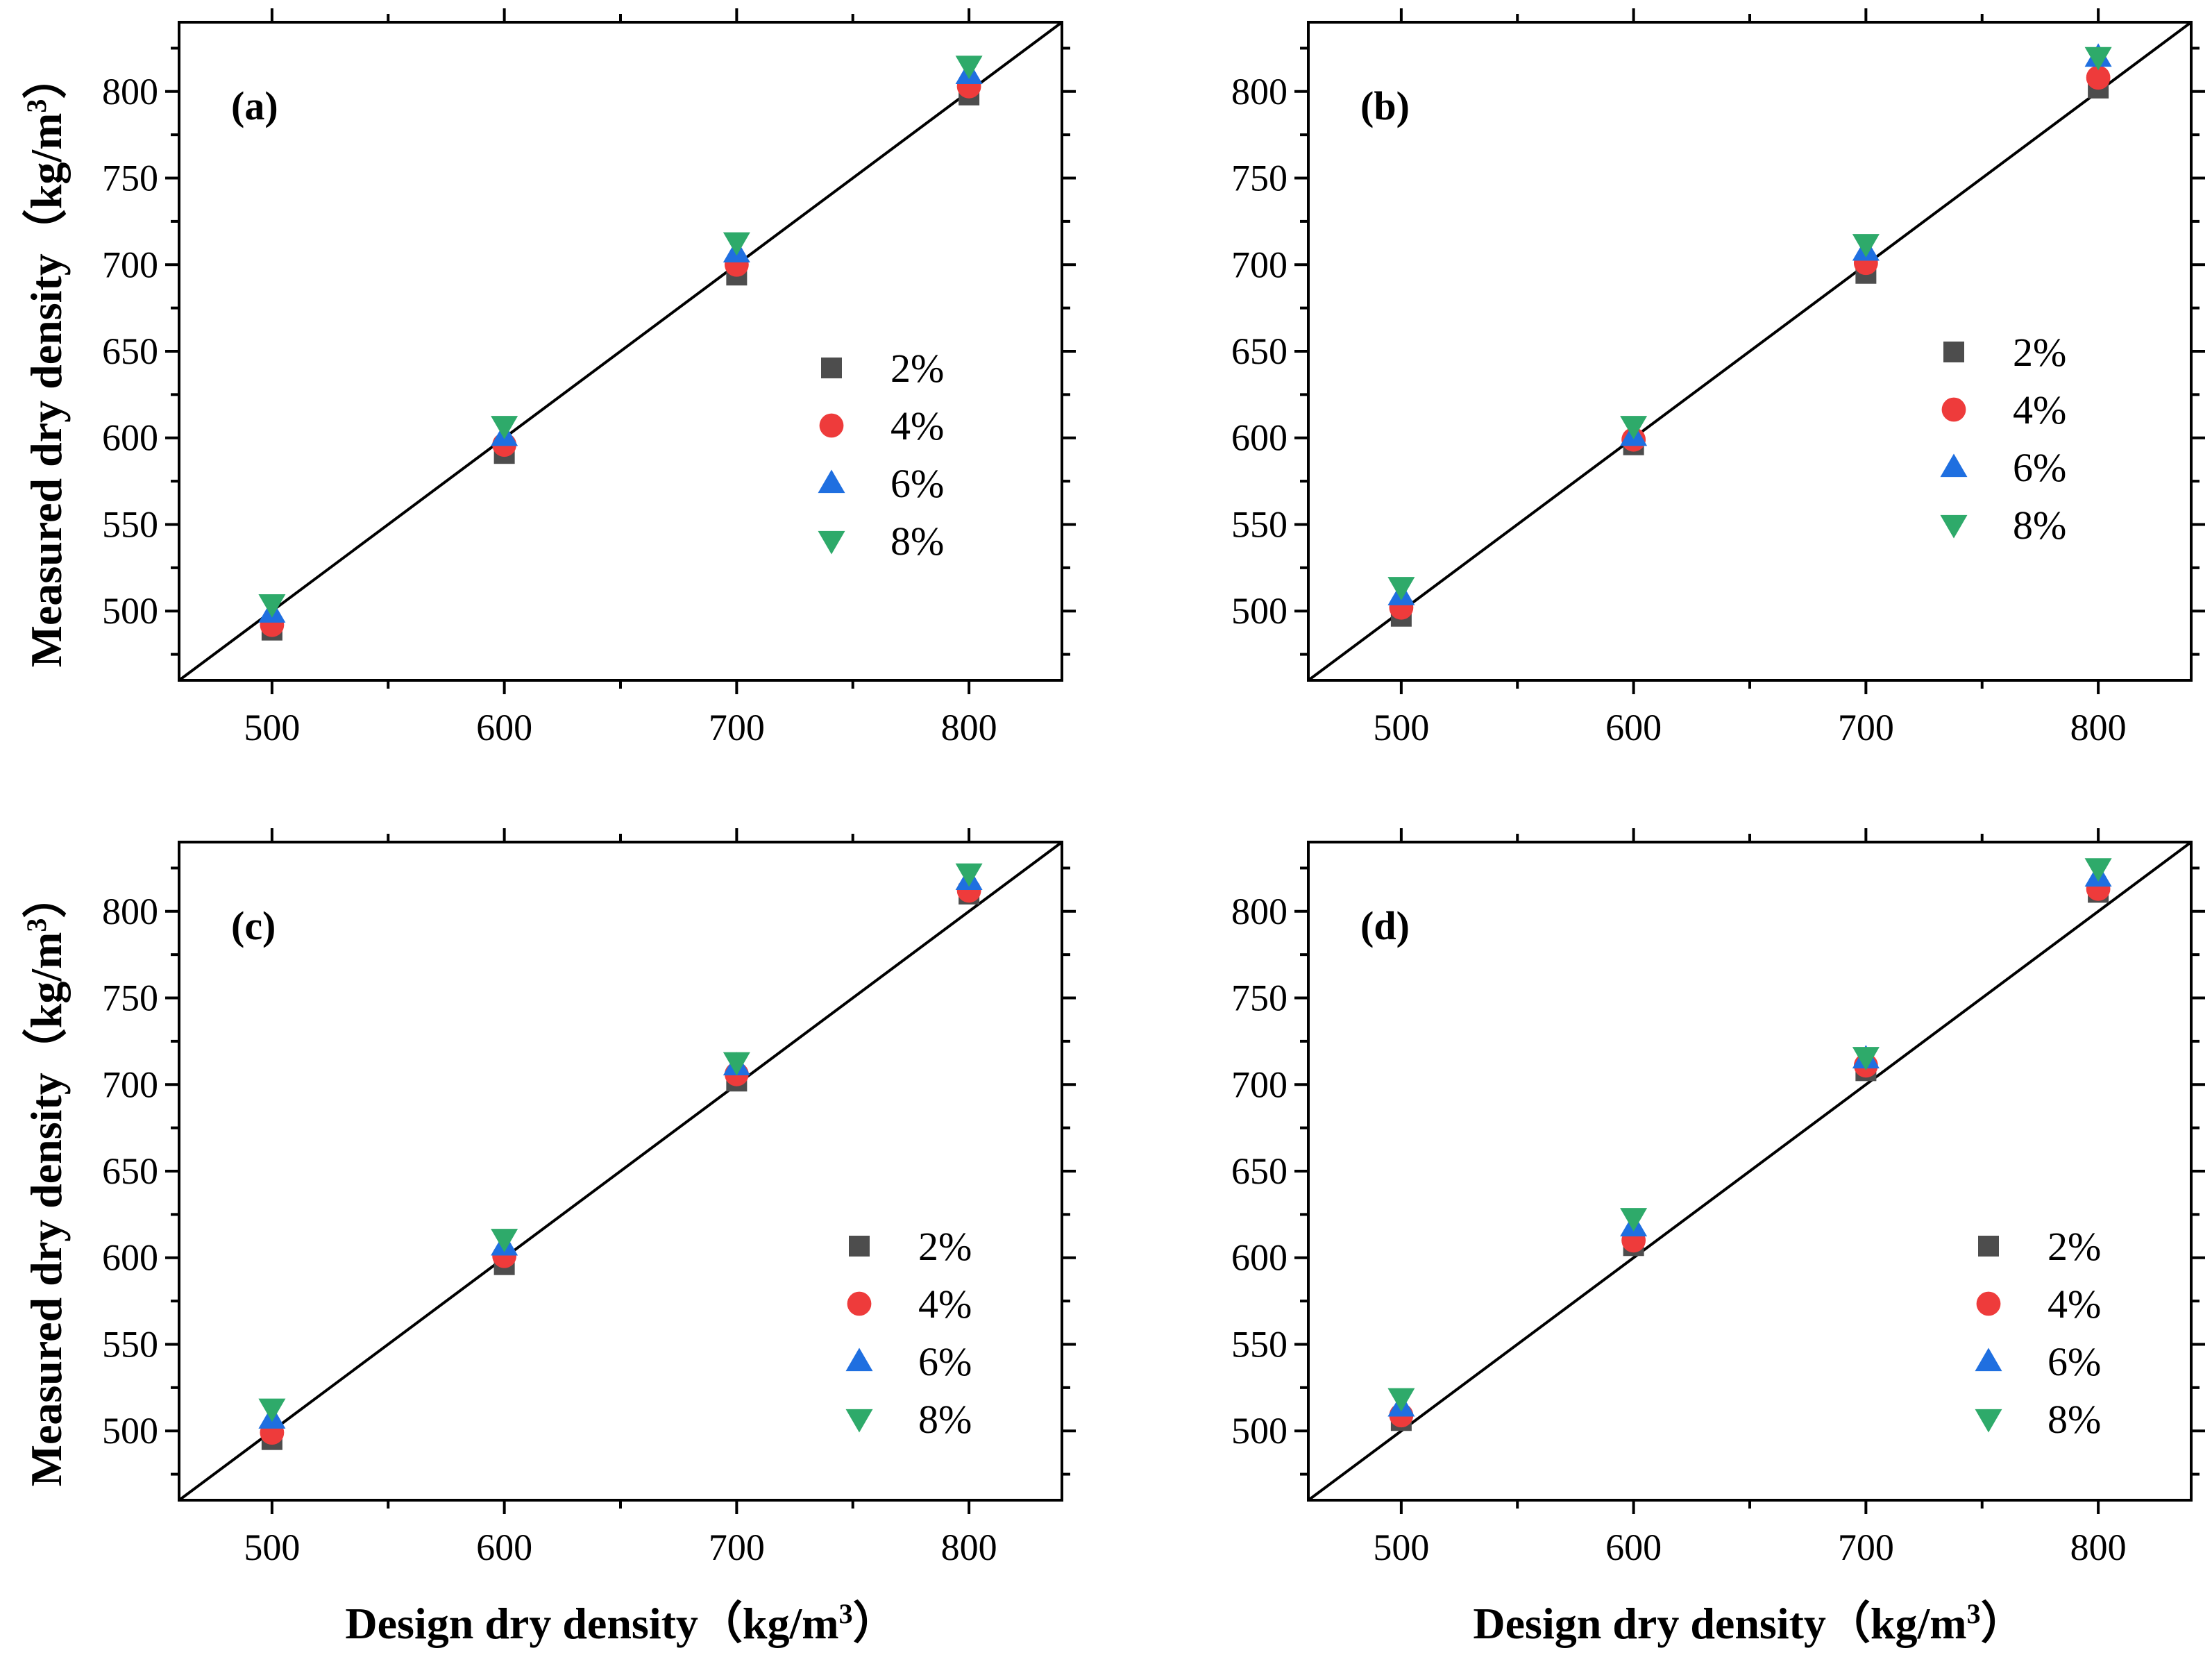 Image resolution: width=2212 pixels, height=1655 pixels. Describe the element at coordinates (1749, 1623) in the screenshot. I see `x-axis-title-right: Design dry density（kg/m3）` at that location.